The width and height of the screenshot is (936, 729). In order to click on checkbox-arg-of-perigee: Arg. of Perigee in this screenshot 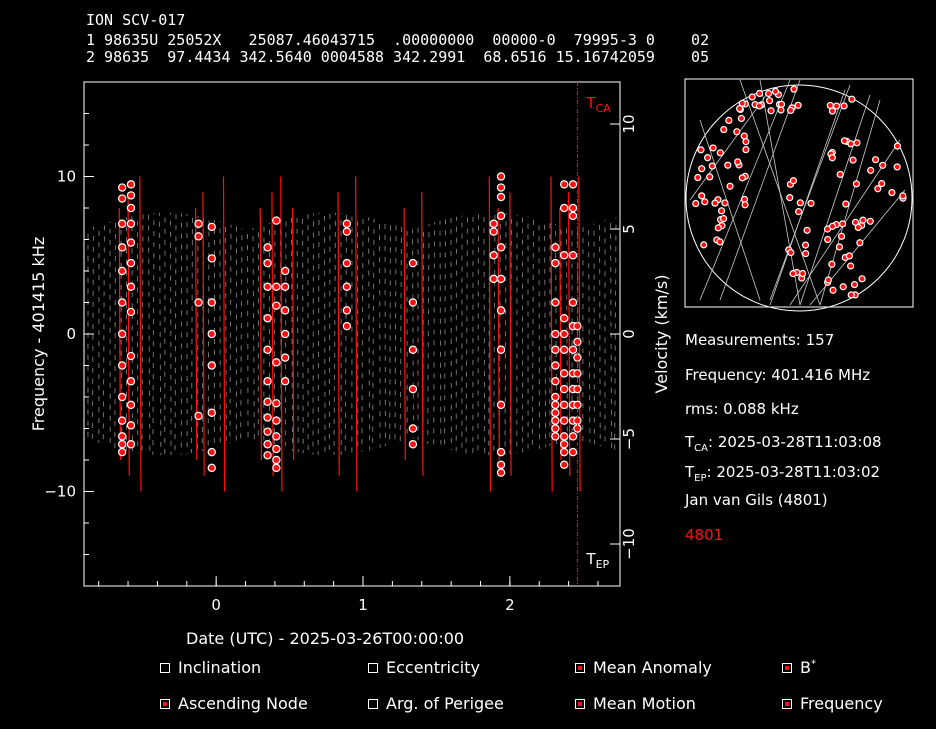, I will do `click(436, 703)`.